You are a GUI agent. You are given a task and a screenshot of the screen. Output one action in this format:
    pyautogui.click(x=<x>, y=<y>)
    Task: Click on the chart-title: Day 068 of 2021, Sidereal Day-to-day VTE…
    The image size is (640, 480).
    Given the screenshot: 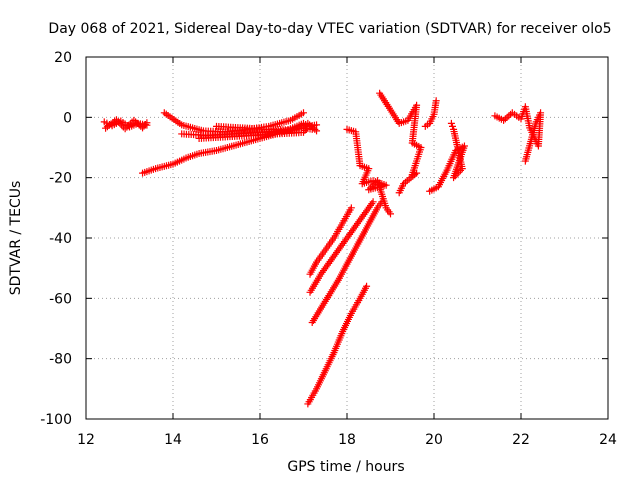 What is the action you would take?
    pyautogui.click(x=329, y=29)
    